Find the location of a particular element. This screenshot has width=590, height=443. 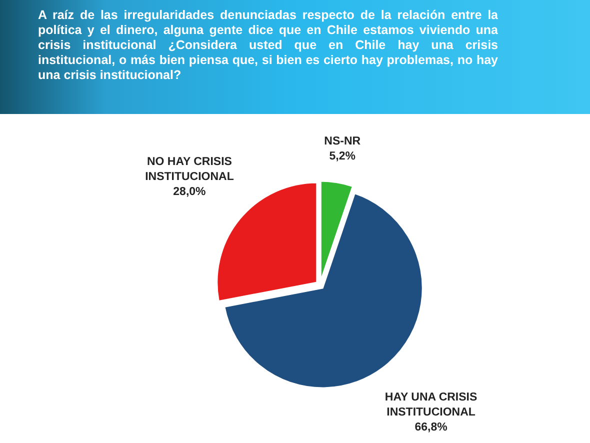

data-label: 66,8% is located at coordinates (431, 428).